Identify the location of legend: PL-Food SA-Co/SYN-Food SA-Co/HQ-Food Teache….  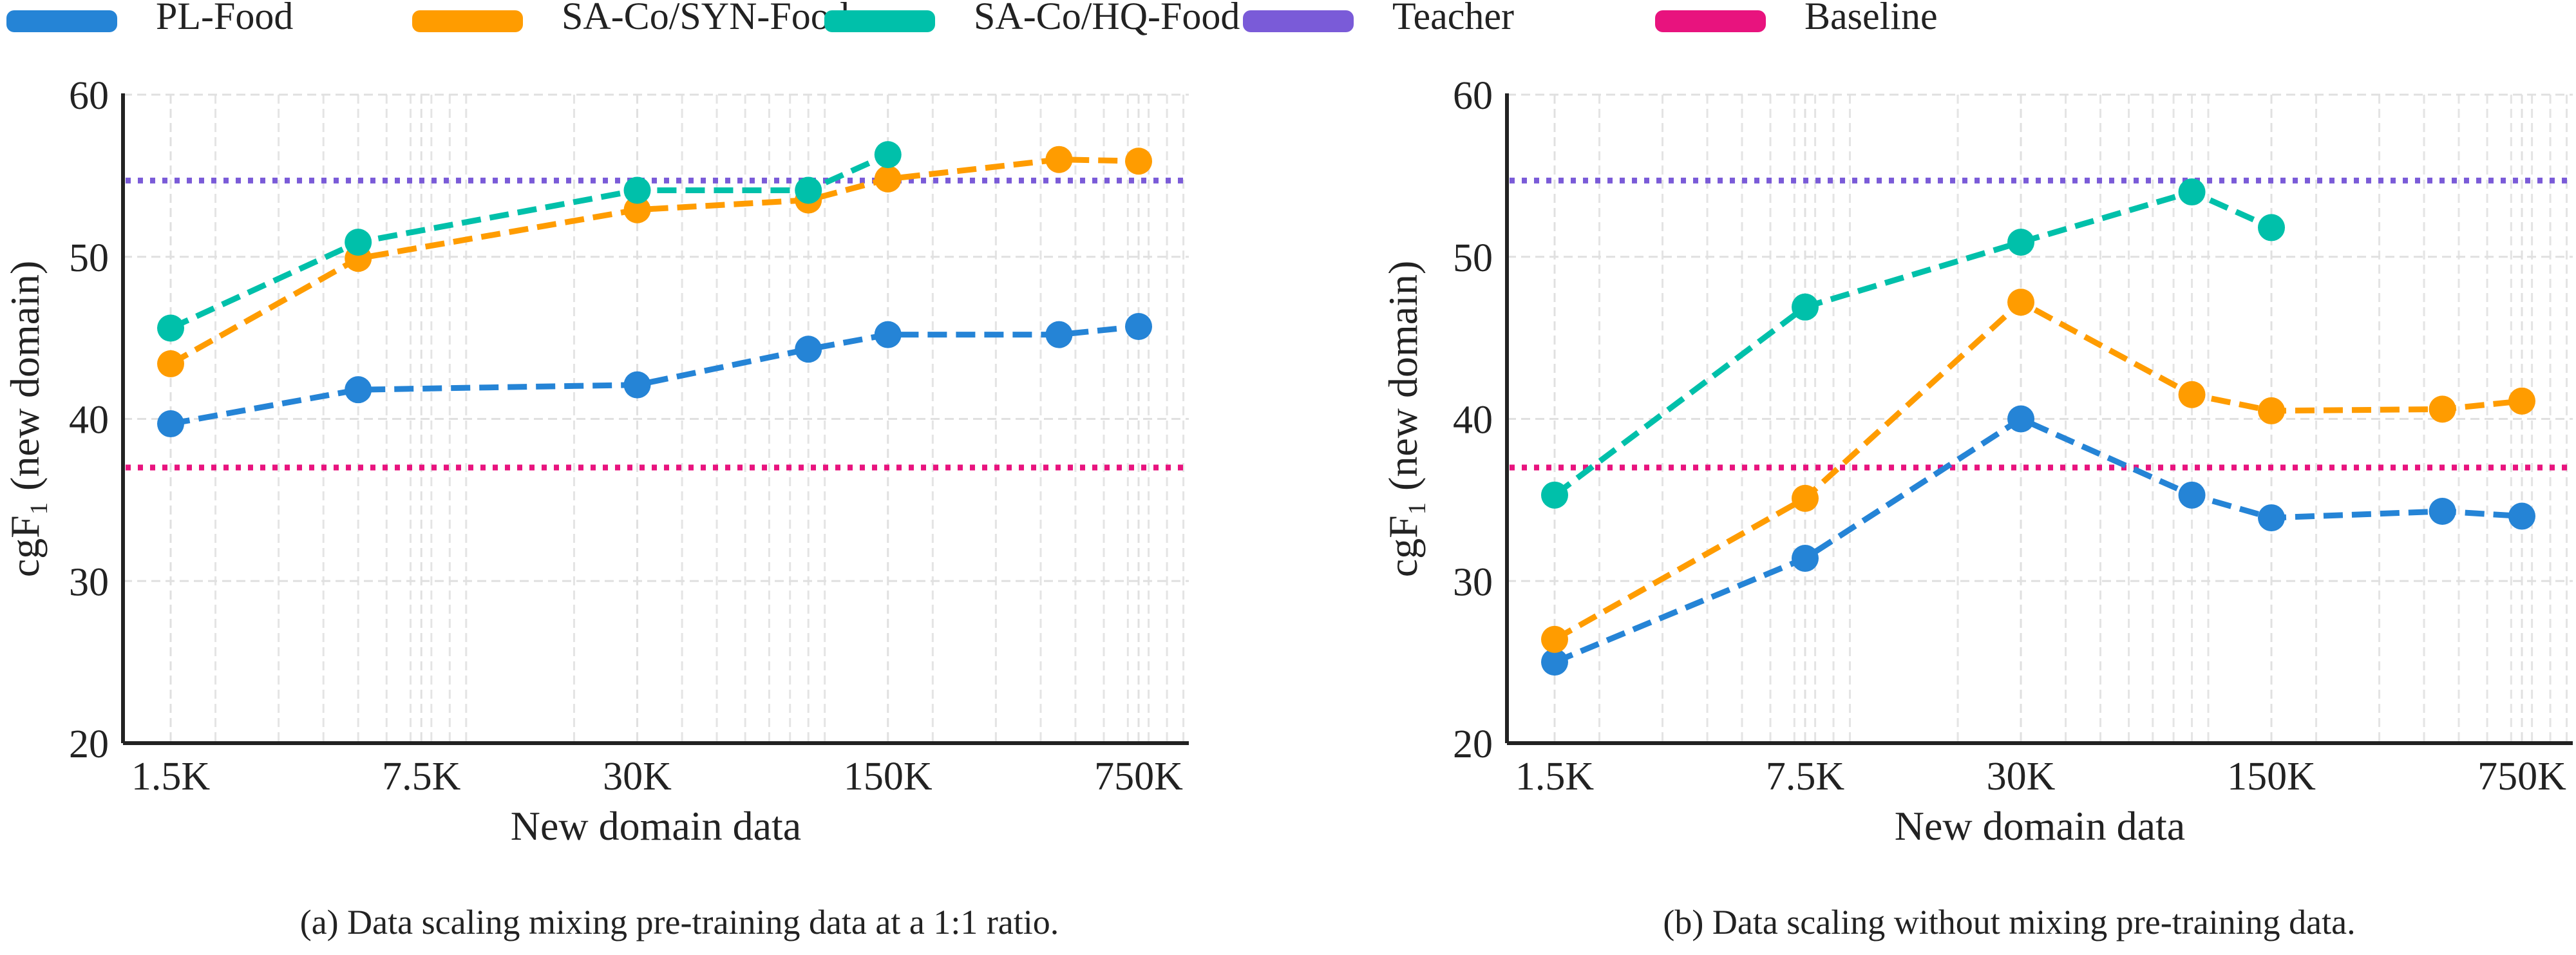
(972, 18).